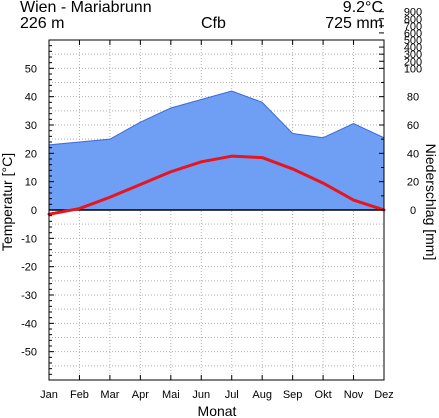 The height and width of the screenshot is (418, 439). Describe the element at coordinates (31, 154) in the screenshot. I see `left-tick-label: 20` at that location.